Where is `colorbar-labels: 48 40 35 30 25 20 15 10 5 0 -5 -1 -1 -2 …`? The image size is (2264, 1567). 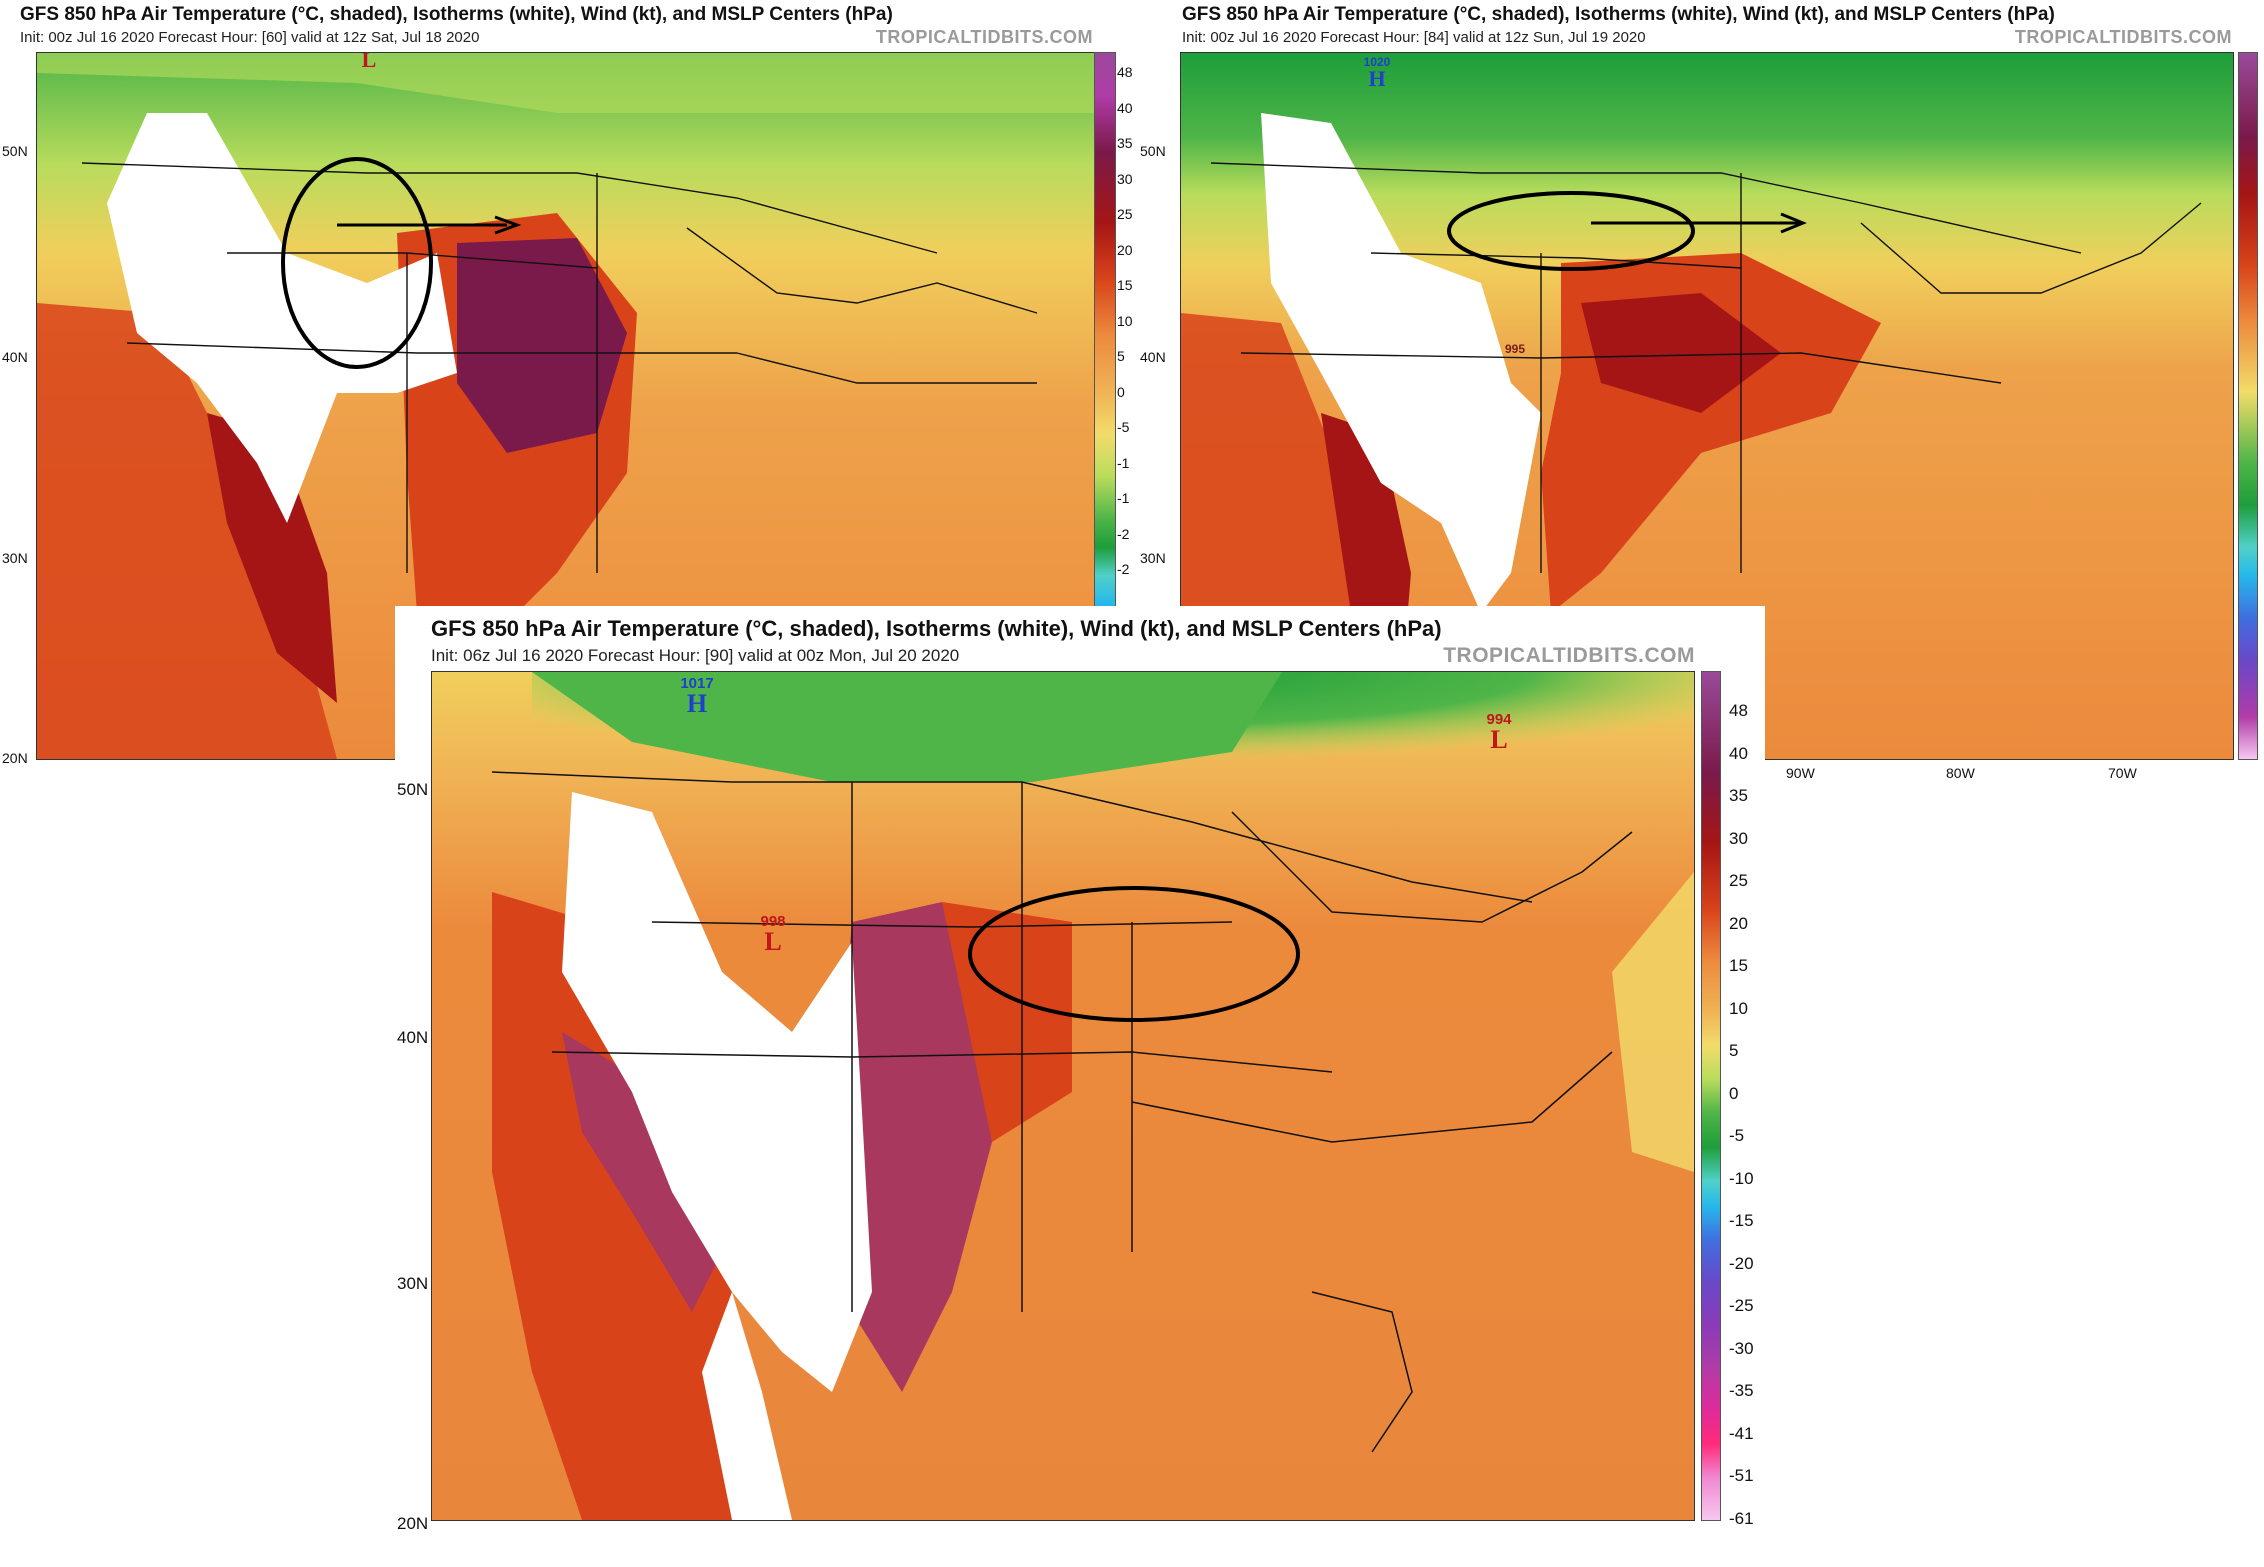
colorbar-labels: 48 40 35 30 25 20 15 10 5 0 -5 -1 -1 -2 … is located at coordinates (1125, 321).